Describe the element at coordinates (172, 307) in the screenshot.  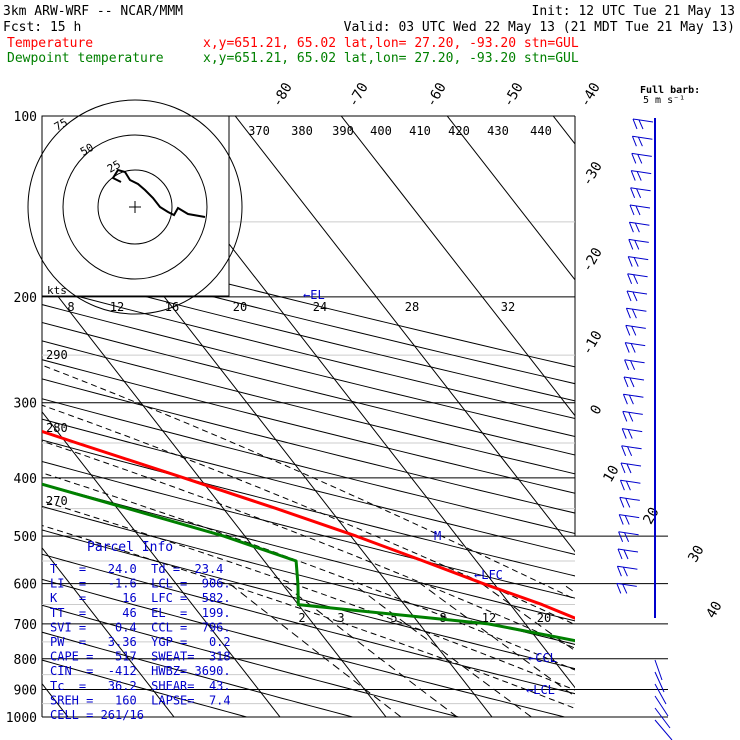
I see `speed-tick-16: 16` at that location.